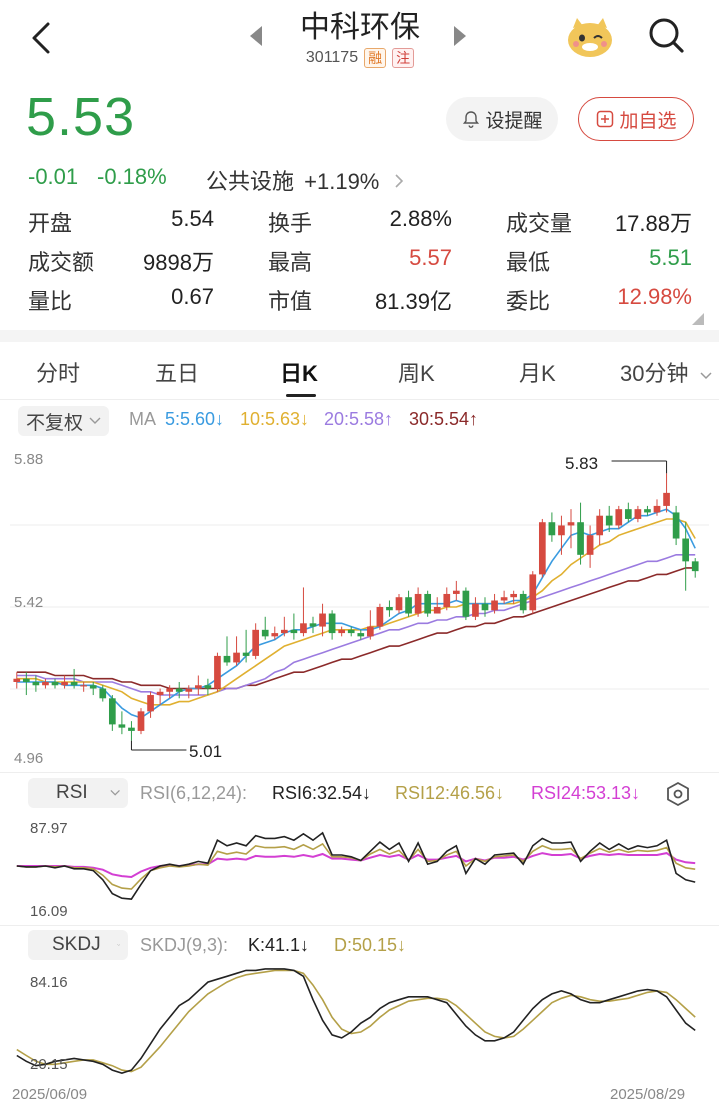 The image size is (719, 1106). I want to click on stat-label: 量比, so click(50, 301).